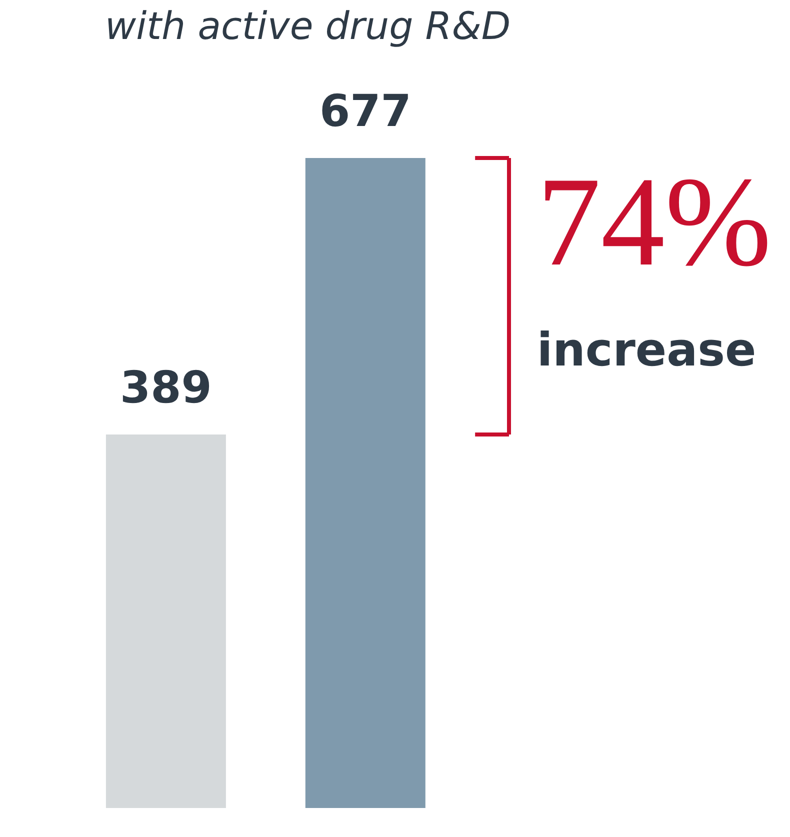 This screenshot has height=837, width=790. Describe the element at coordinates (365, 111) in the screenshot. I see `data-label: 677` at that location.